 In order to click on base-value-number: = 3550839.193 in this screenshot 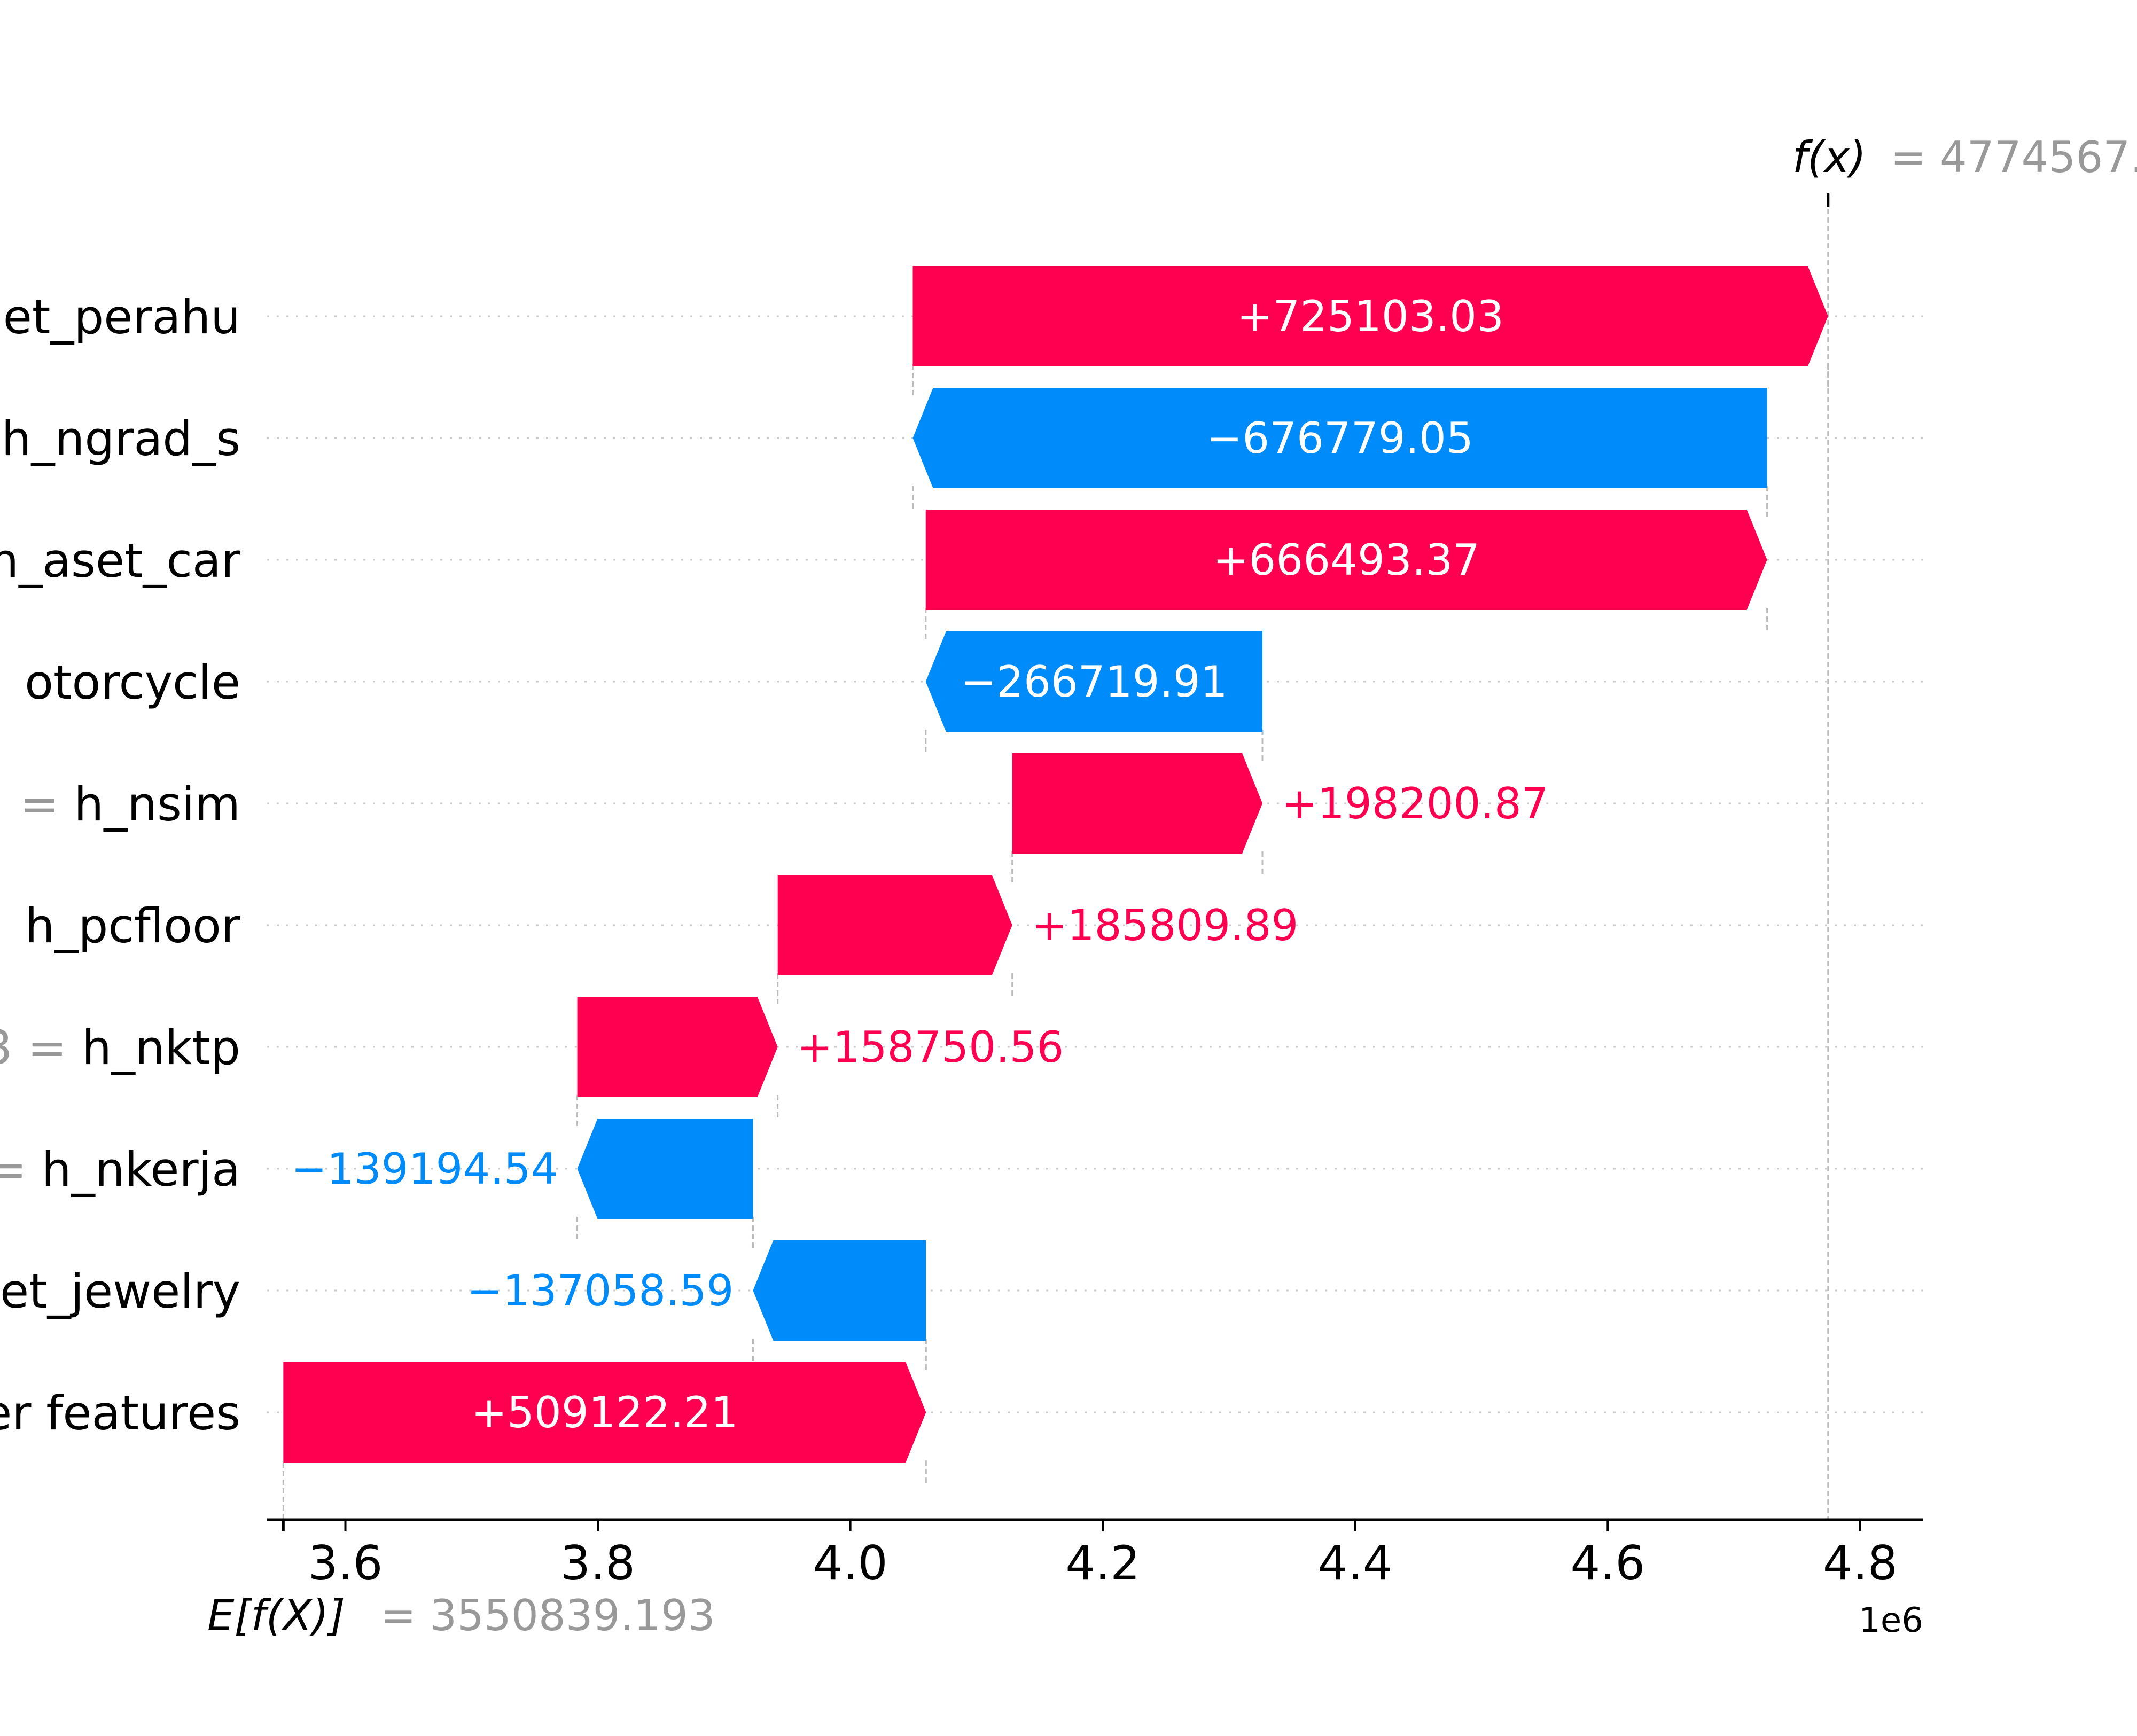, I will do `click(547, 1616)`.